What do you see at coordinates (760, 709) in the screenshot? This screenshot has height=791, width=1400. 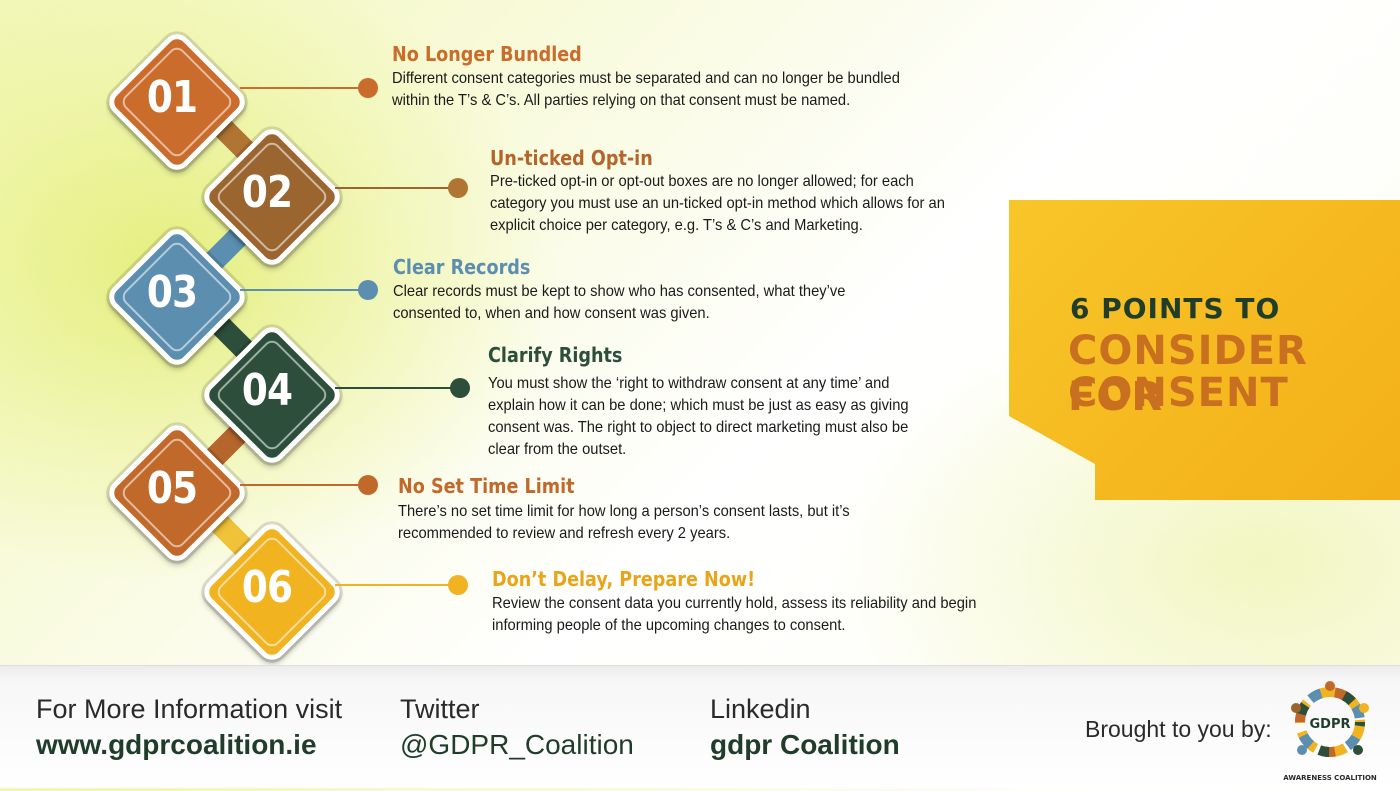 I see `linkedin-label: Linkedin` at bounding box center [760, 709].